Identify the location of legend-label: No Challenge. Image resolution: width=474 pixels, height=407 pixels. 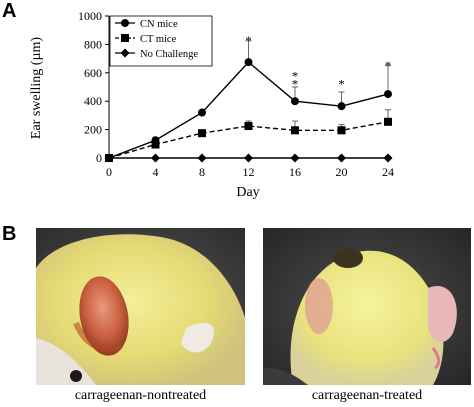
(169, 54).